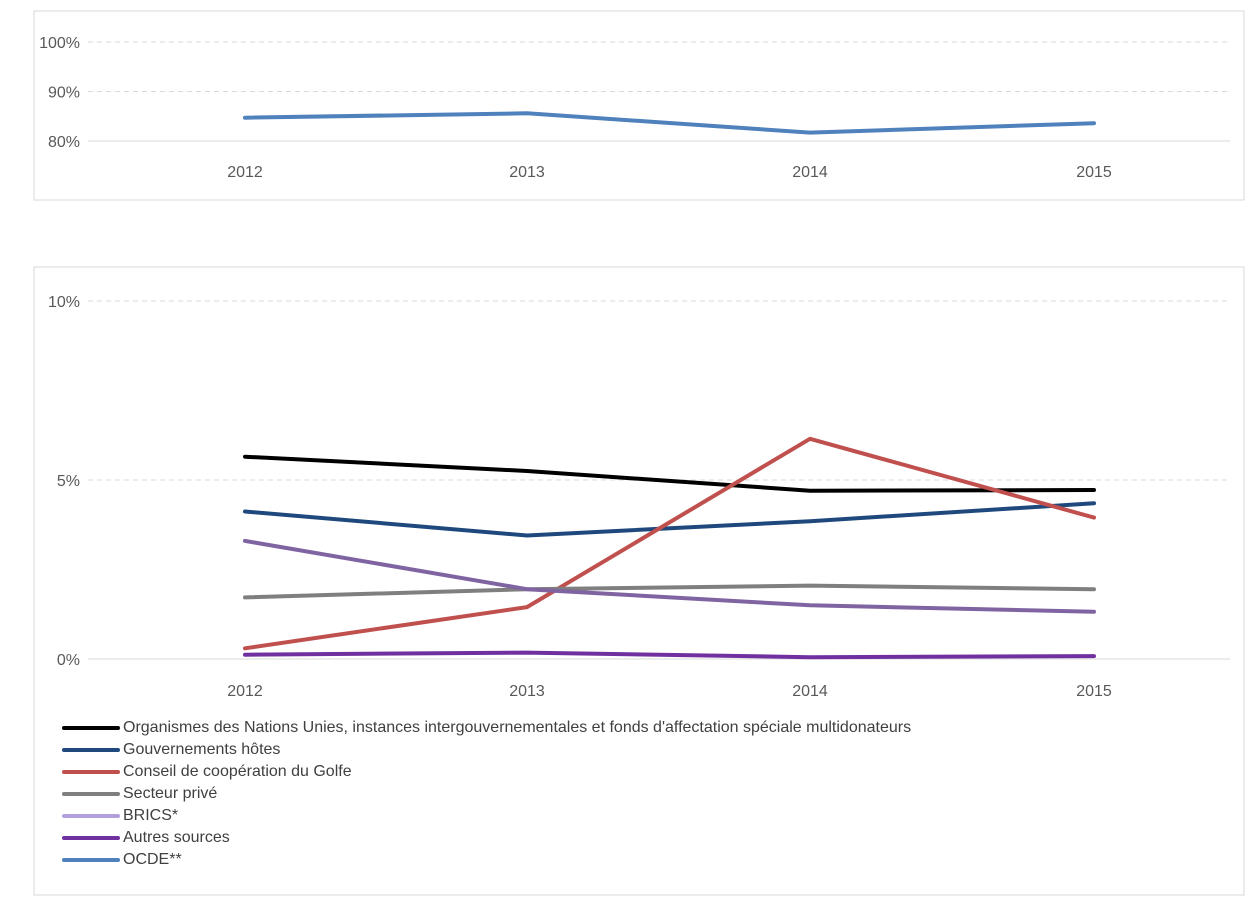  I want to click on bottom-chart-x-tick-label: 2012, so click(245, 691).